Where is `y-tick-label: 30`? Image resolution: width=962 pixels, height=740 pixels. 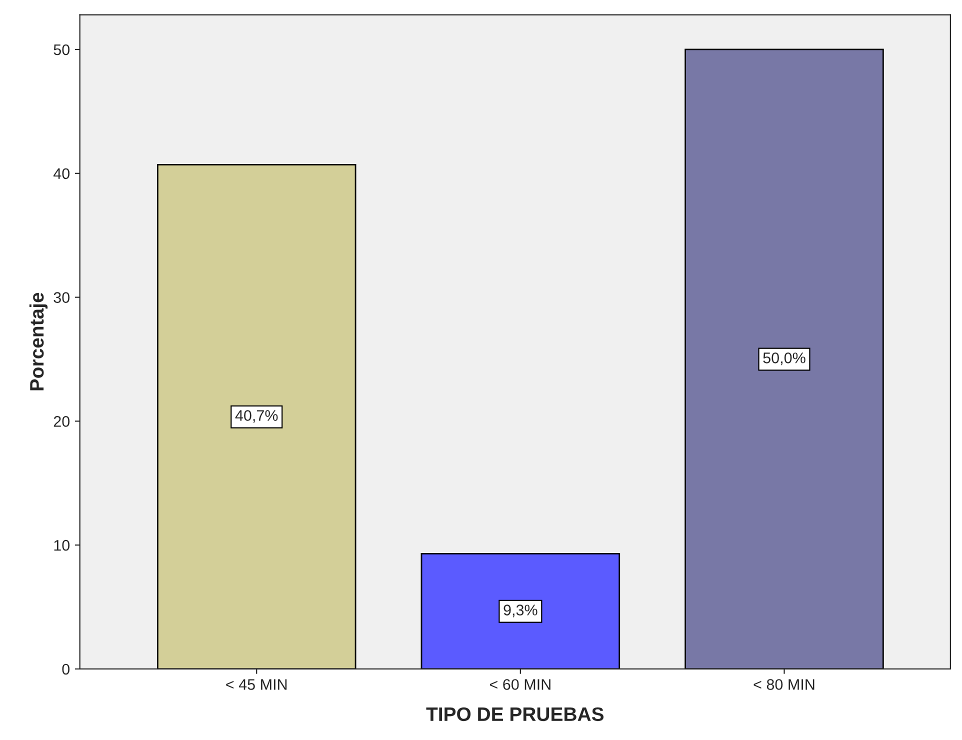 y-tick-label: 30 is located at coordinates (62, 297).